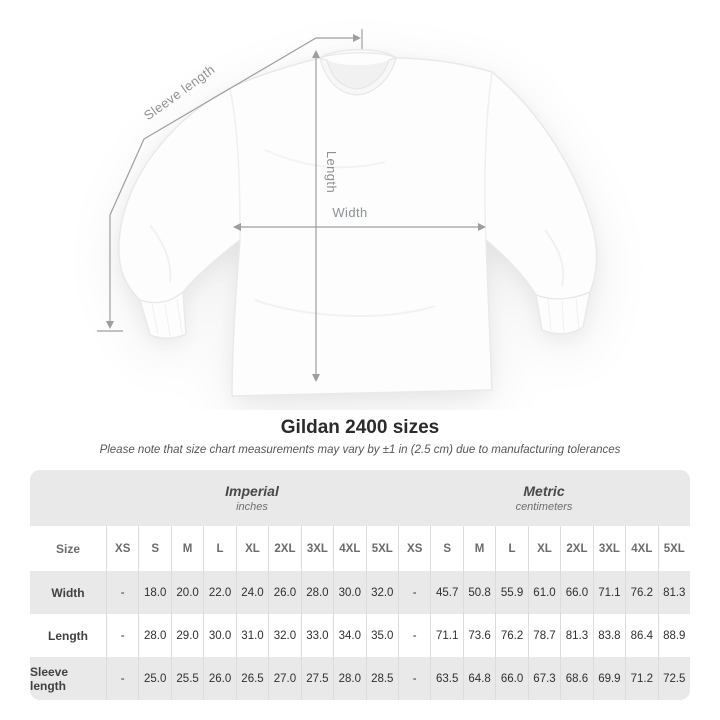  I want to click on metric-size-header: M, so click(478, 548).